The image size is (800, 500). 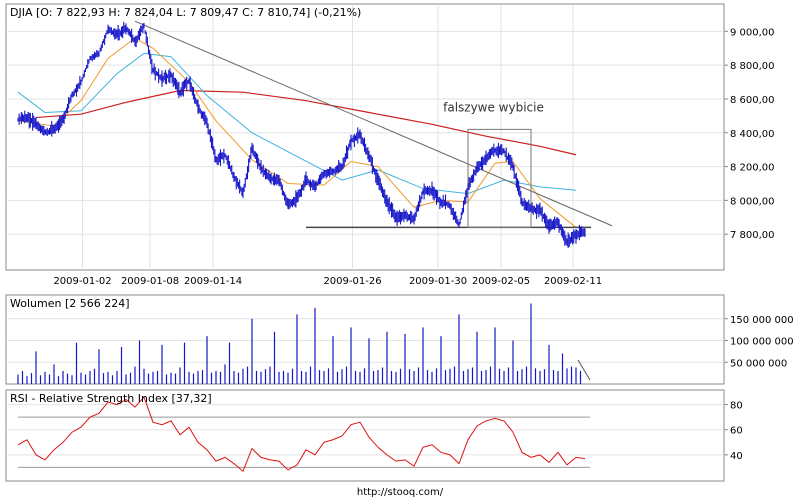 I want to click on false-breakout-box, so click(x=499, y=178).